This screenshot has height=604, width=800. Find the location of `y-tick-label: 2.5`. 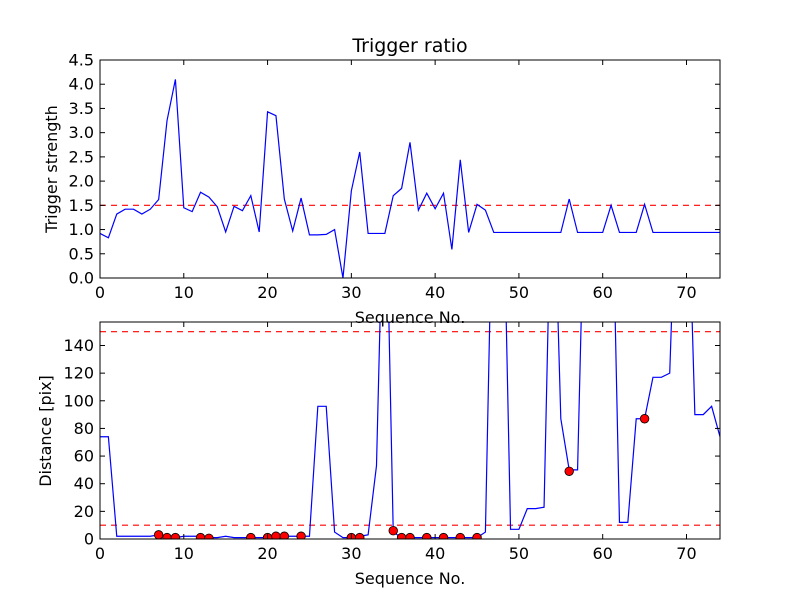

y-tick-label: 2.5 is located at coordinates (81, 156).